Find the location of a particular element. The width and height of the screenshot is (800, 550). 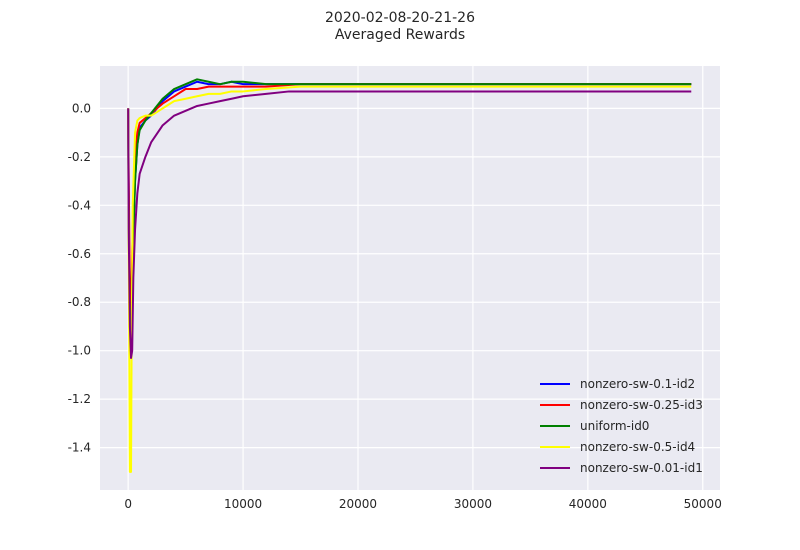

legend-entry-label: uniform-id0 is located at coordinates (614, 426).